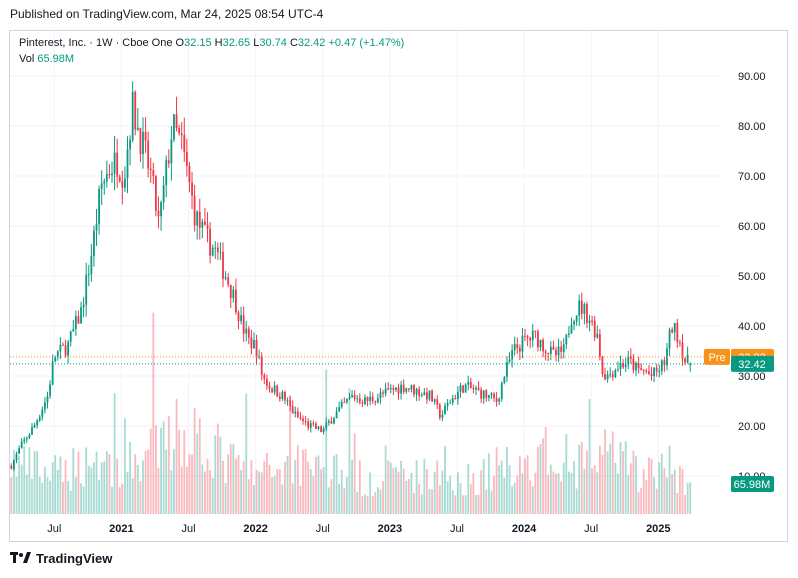 The height and width of the screenshot is (578, 798). I want to click on x-tick-label: 2024, so click(524, 529).